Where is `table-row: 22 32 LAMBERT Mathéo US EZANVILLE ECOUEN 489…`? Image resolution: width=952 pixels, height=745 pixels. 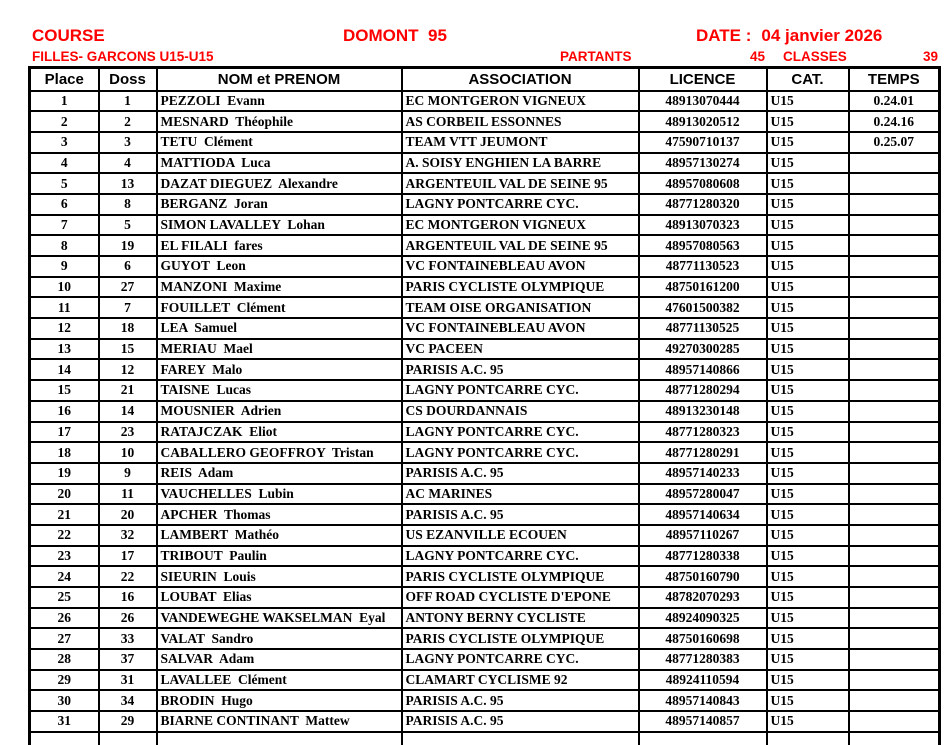
table-row: 22 32 LAMBERT Mathéo US EZANVILLE ECOUEN 489… is located at coordinates (484, 535).